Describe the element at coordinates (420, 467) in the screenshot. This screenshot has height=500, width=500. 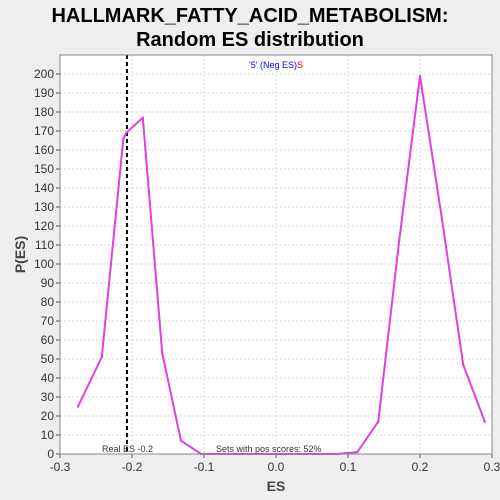
I see `x-tick-label: 0.2` at that location.